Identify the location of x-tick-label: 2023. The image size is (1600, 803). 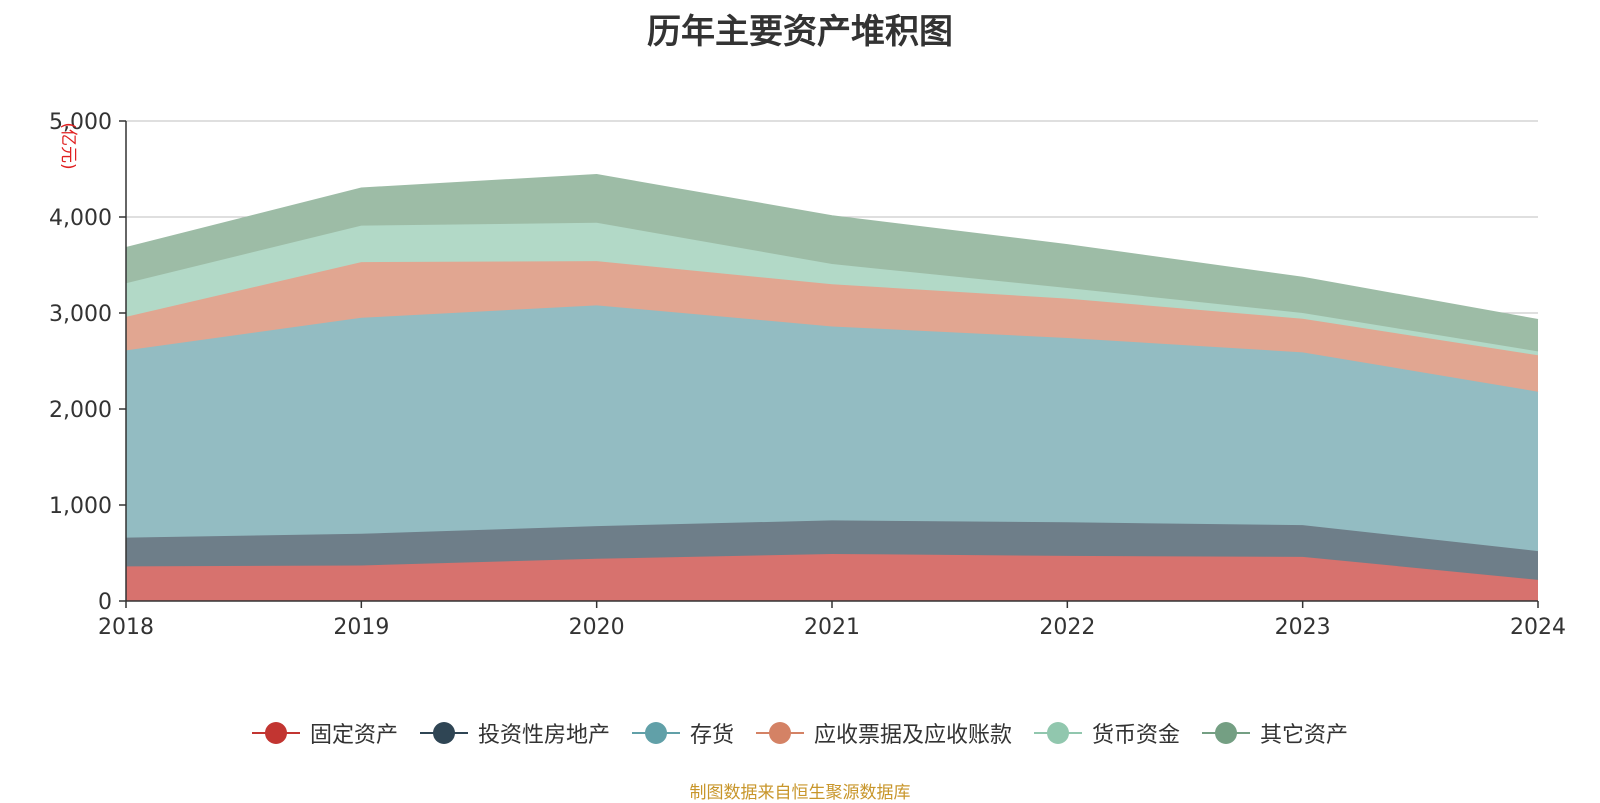
(1303, 627).